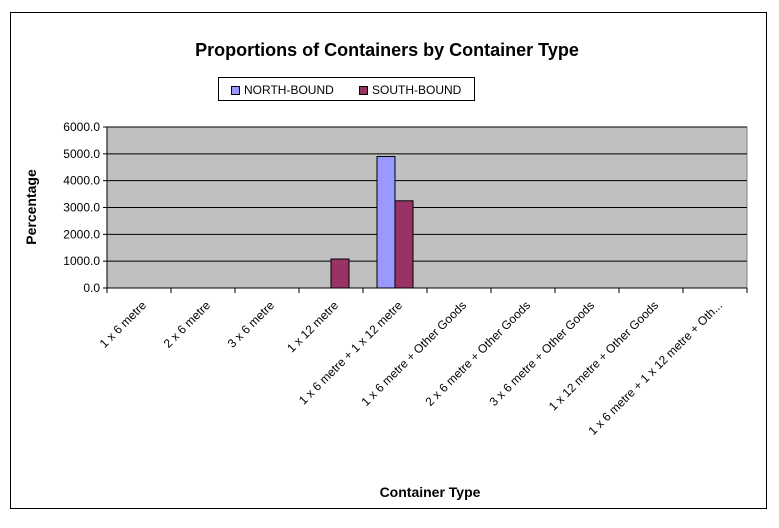 This screenshot has width=779, height=528. Describe the element at coordinates (81, 154) in the screenshot. I see `y-tick-label: 5000.0` at that location.